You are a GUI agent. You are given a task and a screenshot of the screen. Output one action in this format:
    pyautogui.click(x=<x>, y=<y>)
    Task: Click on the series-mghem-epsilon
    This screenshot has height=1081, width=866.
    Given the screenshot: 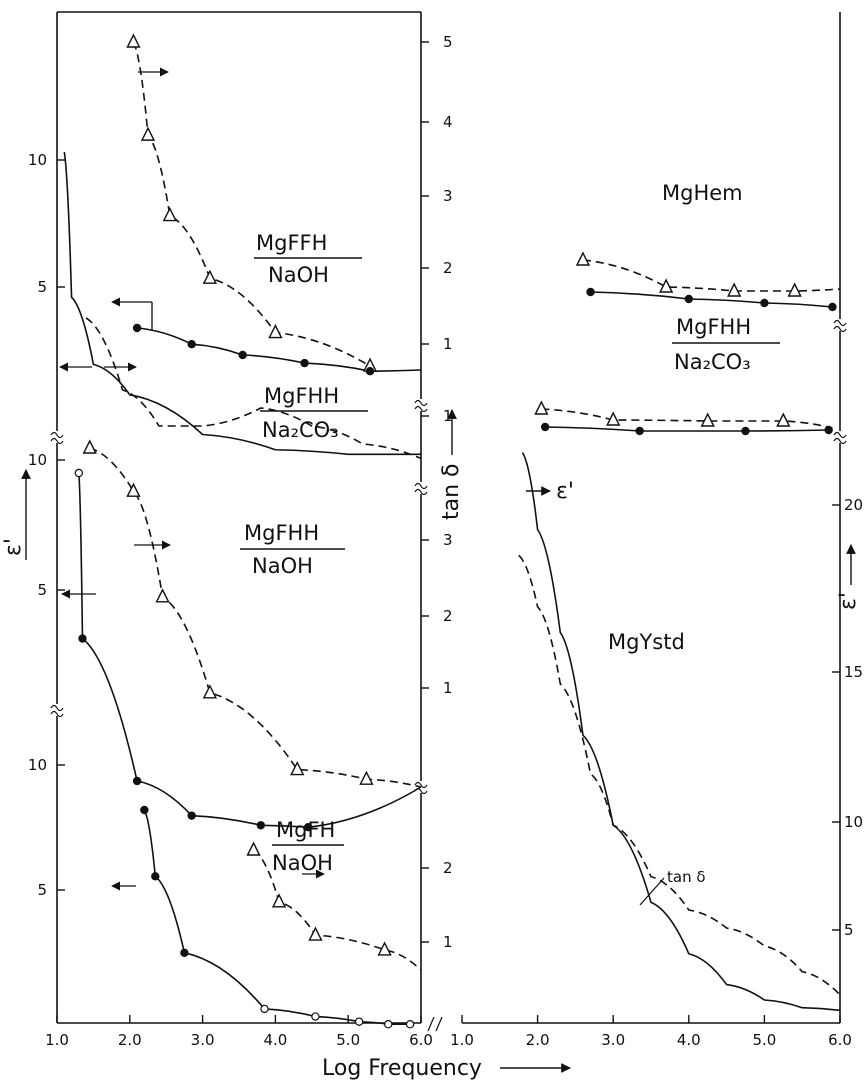 What is the action you would take?
    pyautogui.click(x=711, y=299)
    